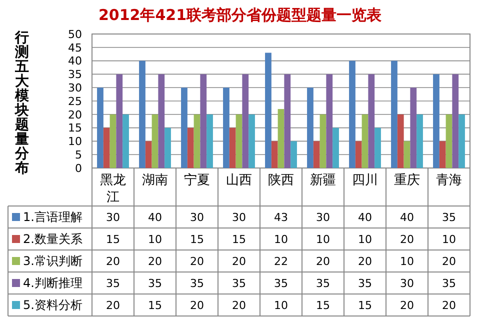 The width and height of the screenshot is (480, 324). What do you see at coordinates (240, 15) in the screenshot?
I see `chart-title: 2012年421联考部分省份题型题量一览表` at bounding box center [240, 15].